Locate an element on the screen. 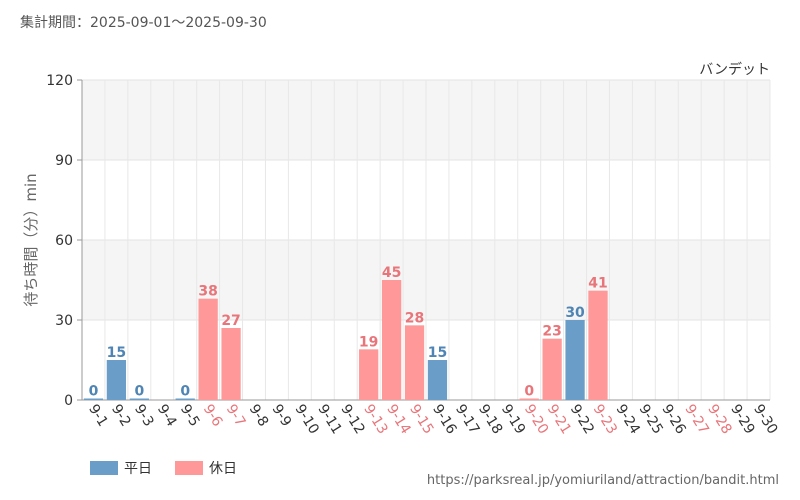  period-label: 集計期間：2025-09-01〜2025-09-30 is located at coordinates (143, 23).